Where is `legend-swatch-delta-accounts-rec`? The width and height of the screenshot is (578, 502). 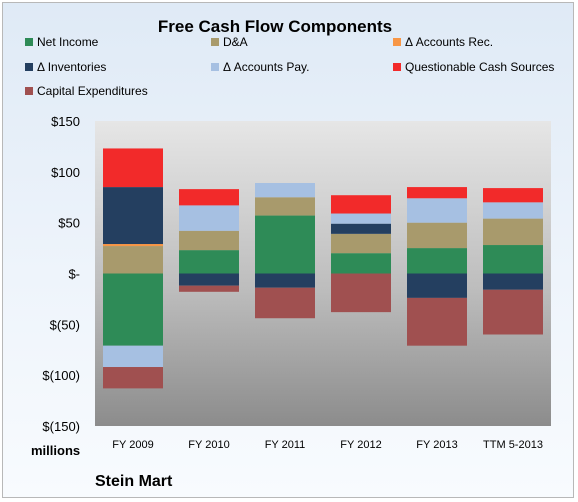
legend-swatch-delta-accounts-rec is located at coordinates (397, 42).